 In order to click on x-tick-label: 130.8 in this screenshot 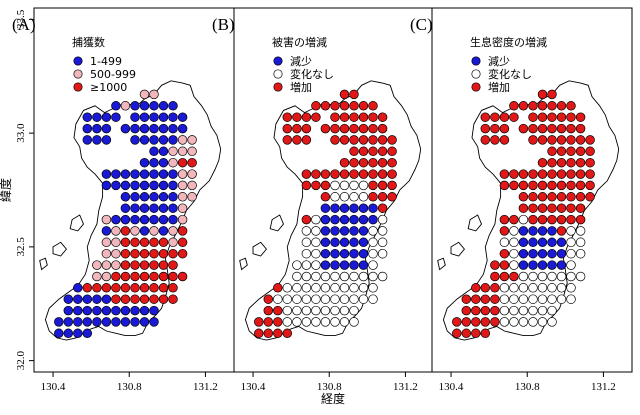, I will do `click(527, 387)`.